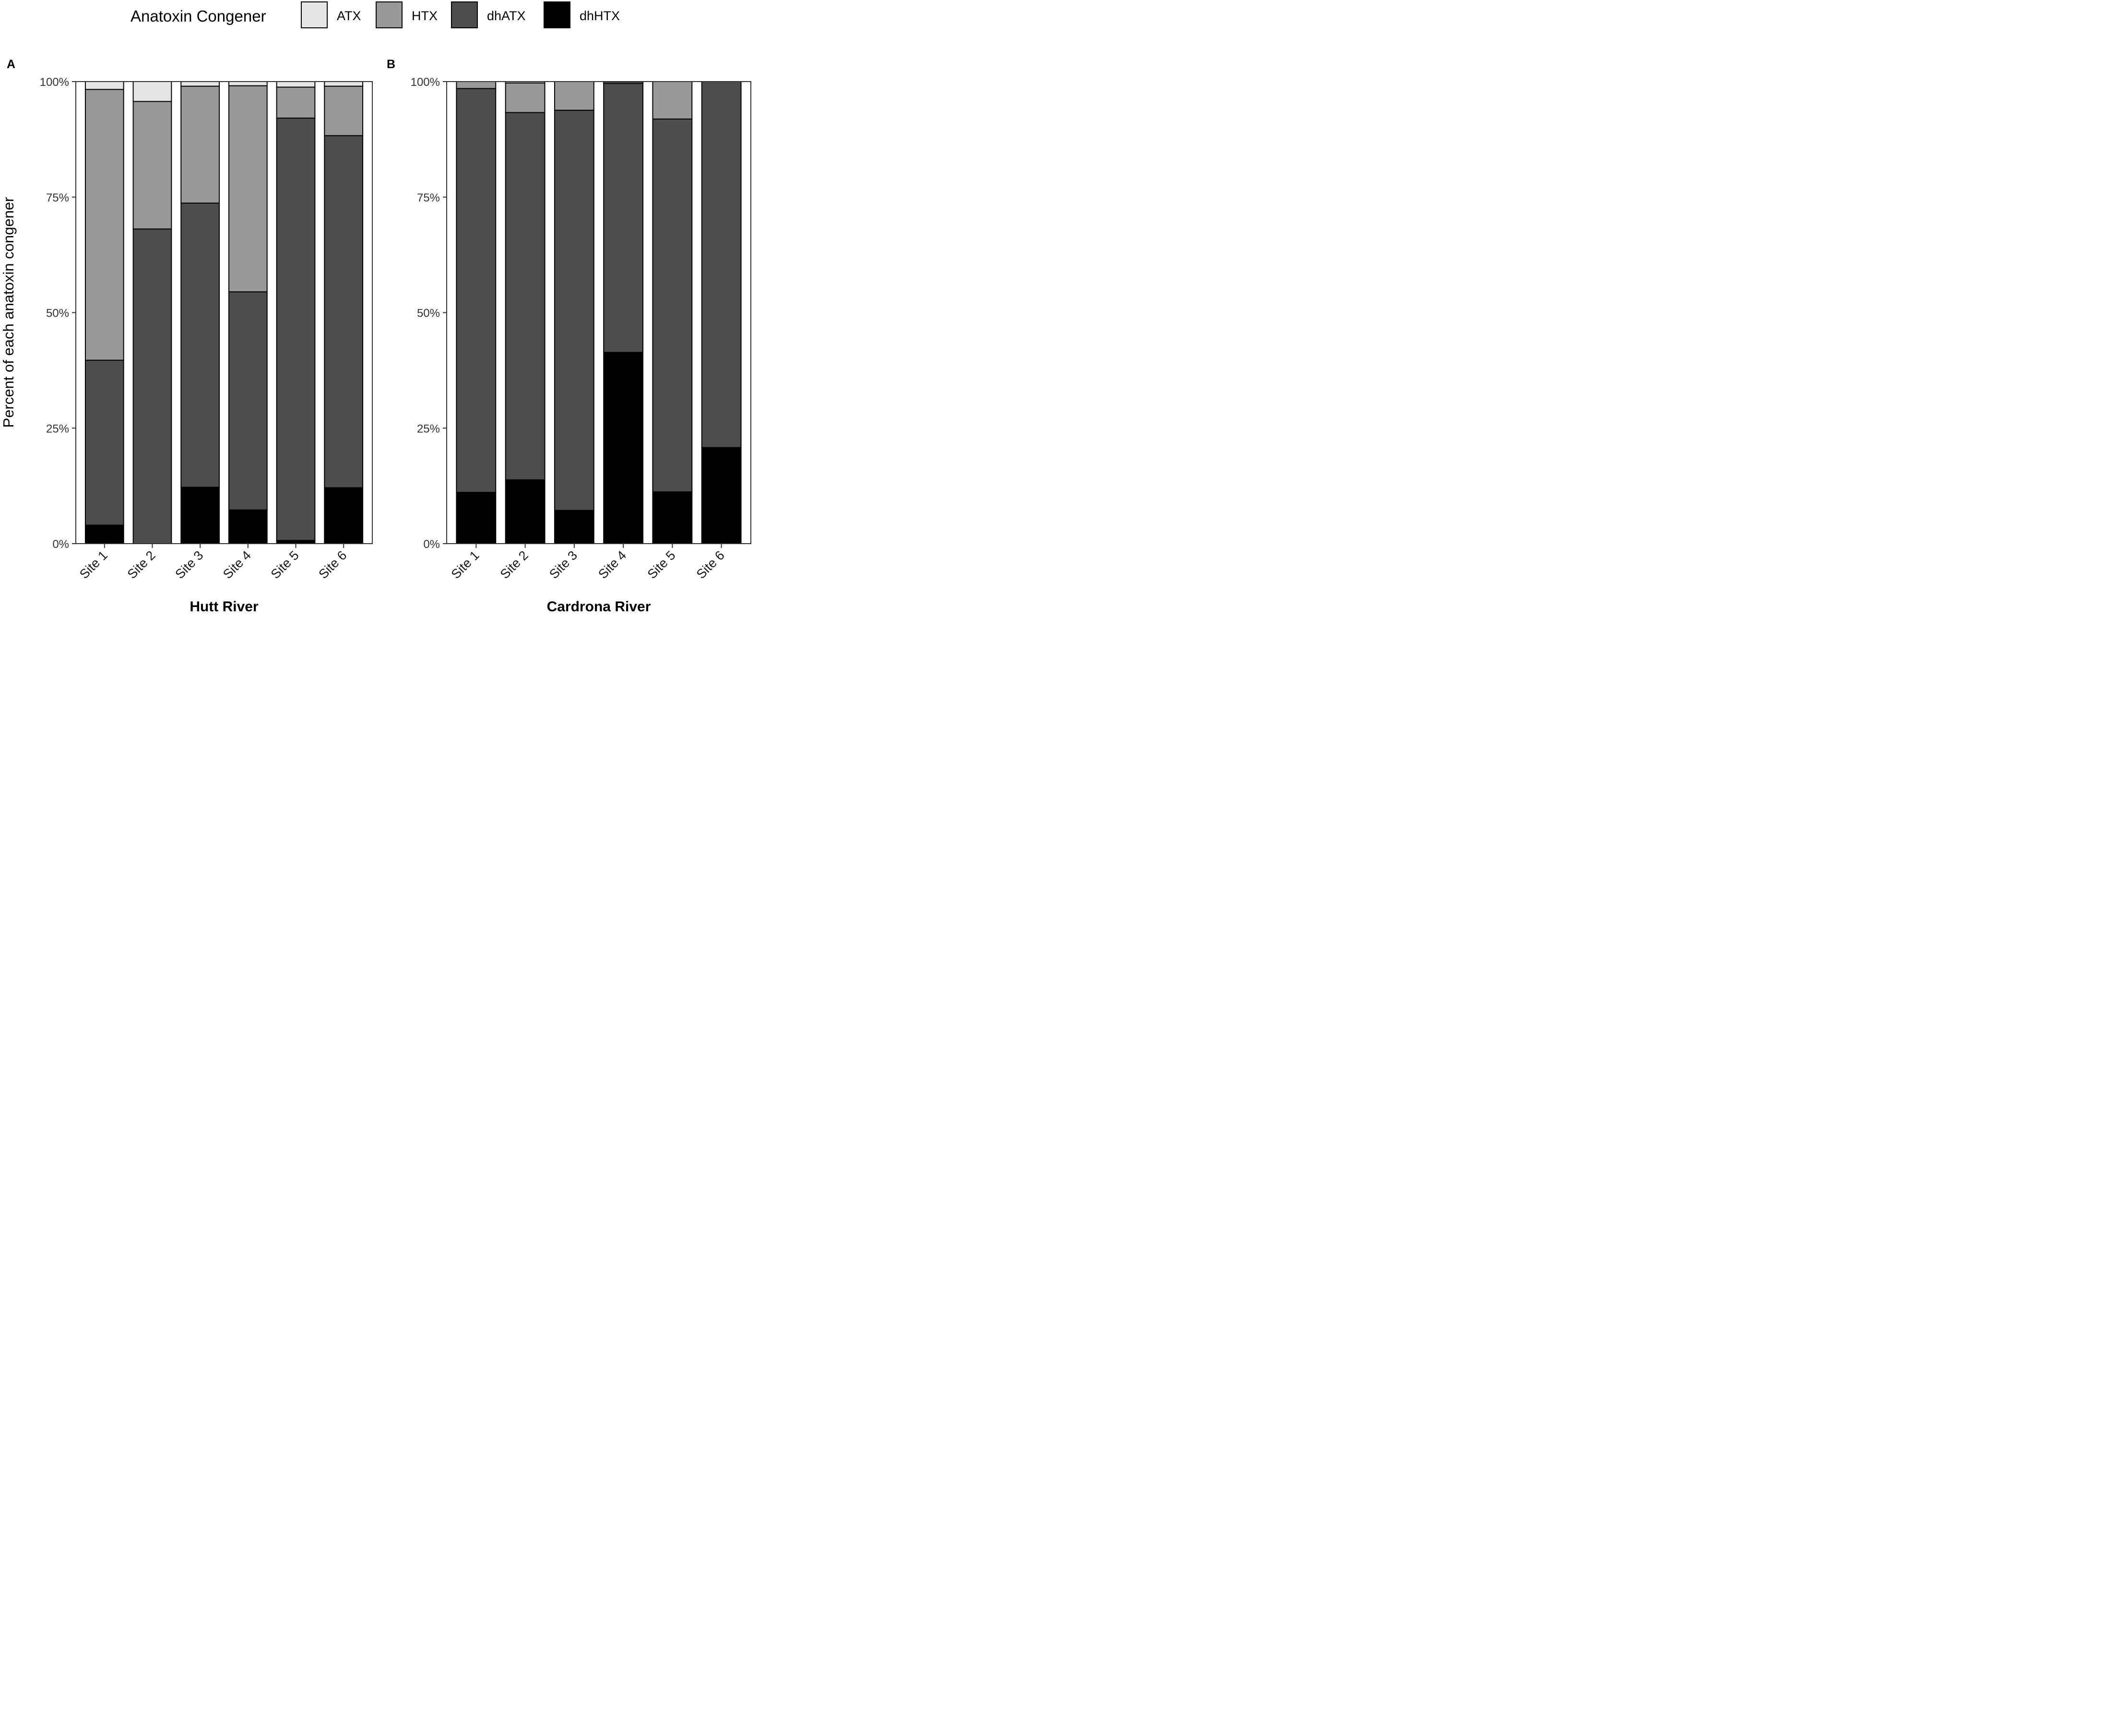 This screenshot has height=1736, width=2111. Describe the element at coordinates (152, 165) in the screenshot. I see `bar-a-site-2-htx` at that location.